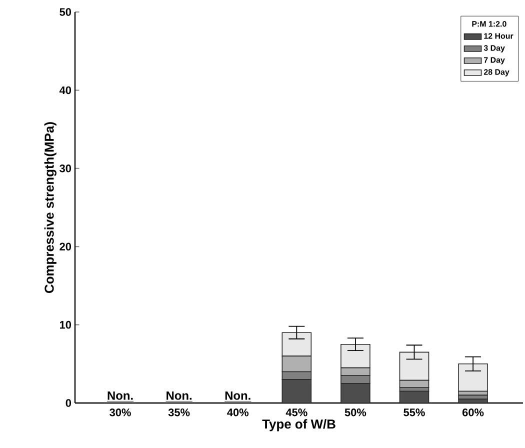  What do you see at coordinates (66, 246) in the screenshot?
I see `y-tick-label: 20` at bounding box center [66, 246].